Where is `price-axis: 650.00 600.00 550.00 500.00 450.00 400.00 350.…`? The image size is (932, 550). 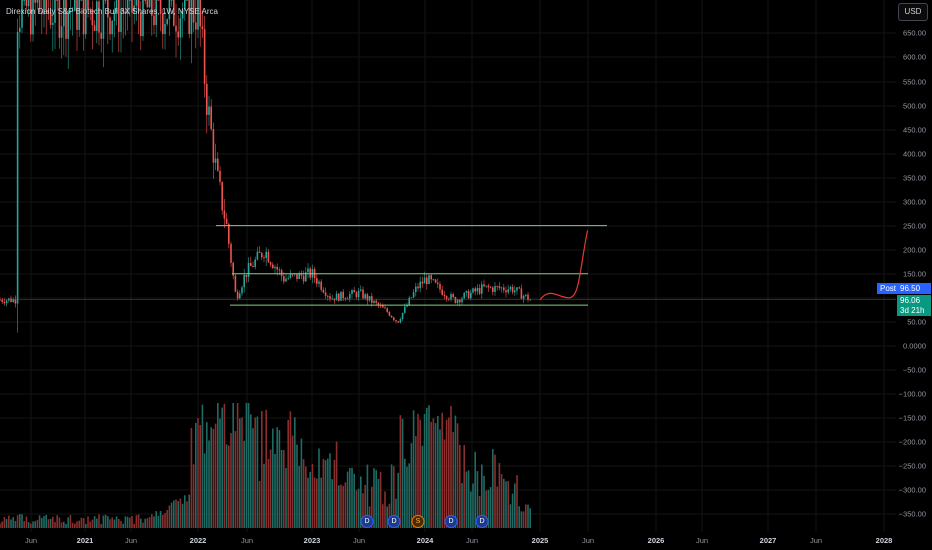
price-axis: 650.00 600.00 550.00 500.00 450.00 400.00 350.… is located at coordinates (914, 266).